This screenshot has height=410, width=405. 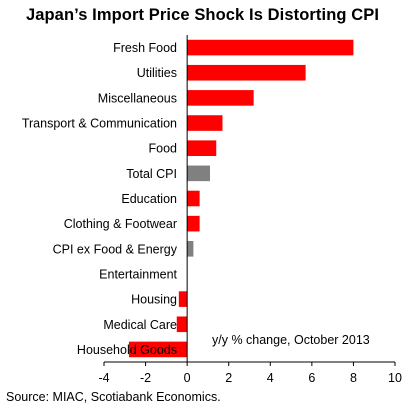 What do you see at coordinates (145, 48) in the screenshot?
I see `category-label-0: Fresh Food` at bounding box center [145, 48].